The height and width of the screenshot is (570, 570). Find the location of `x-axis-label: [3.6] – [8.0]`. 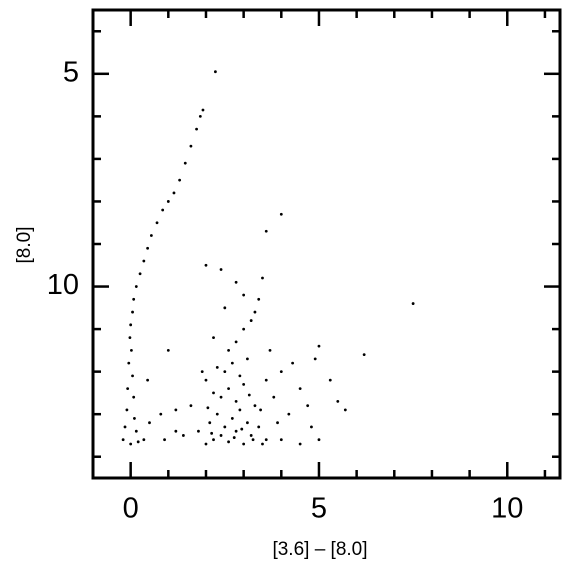

x-axis-label: [3.6] – [8.0] is located at coordinates (319, 549).